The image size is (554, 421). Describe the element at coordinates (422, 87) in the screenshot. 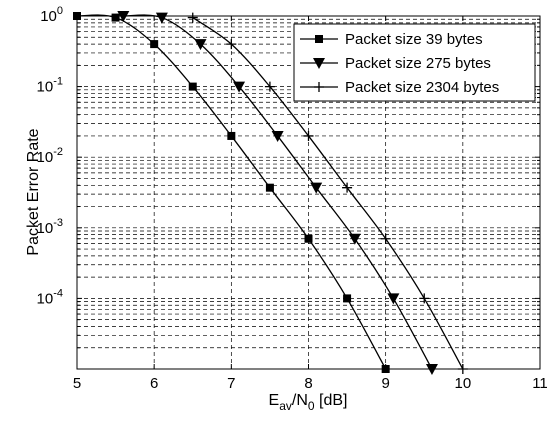

I see `legend-label: Packet size 2304 bytes` at that location.